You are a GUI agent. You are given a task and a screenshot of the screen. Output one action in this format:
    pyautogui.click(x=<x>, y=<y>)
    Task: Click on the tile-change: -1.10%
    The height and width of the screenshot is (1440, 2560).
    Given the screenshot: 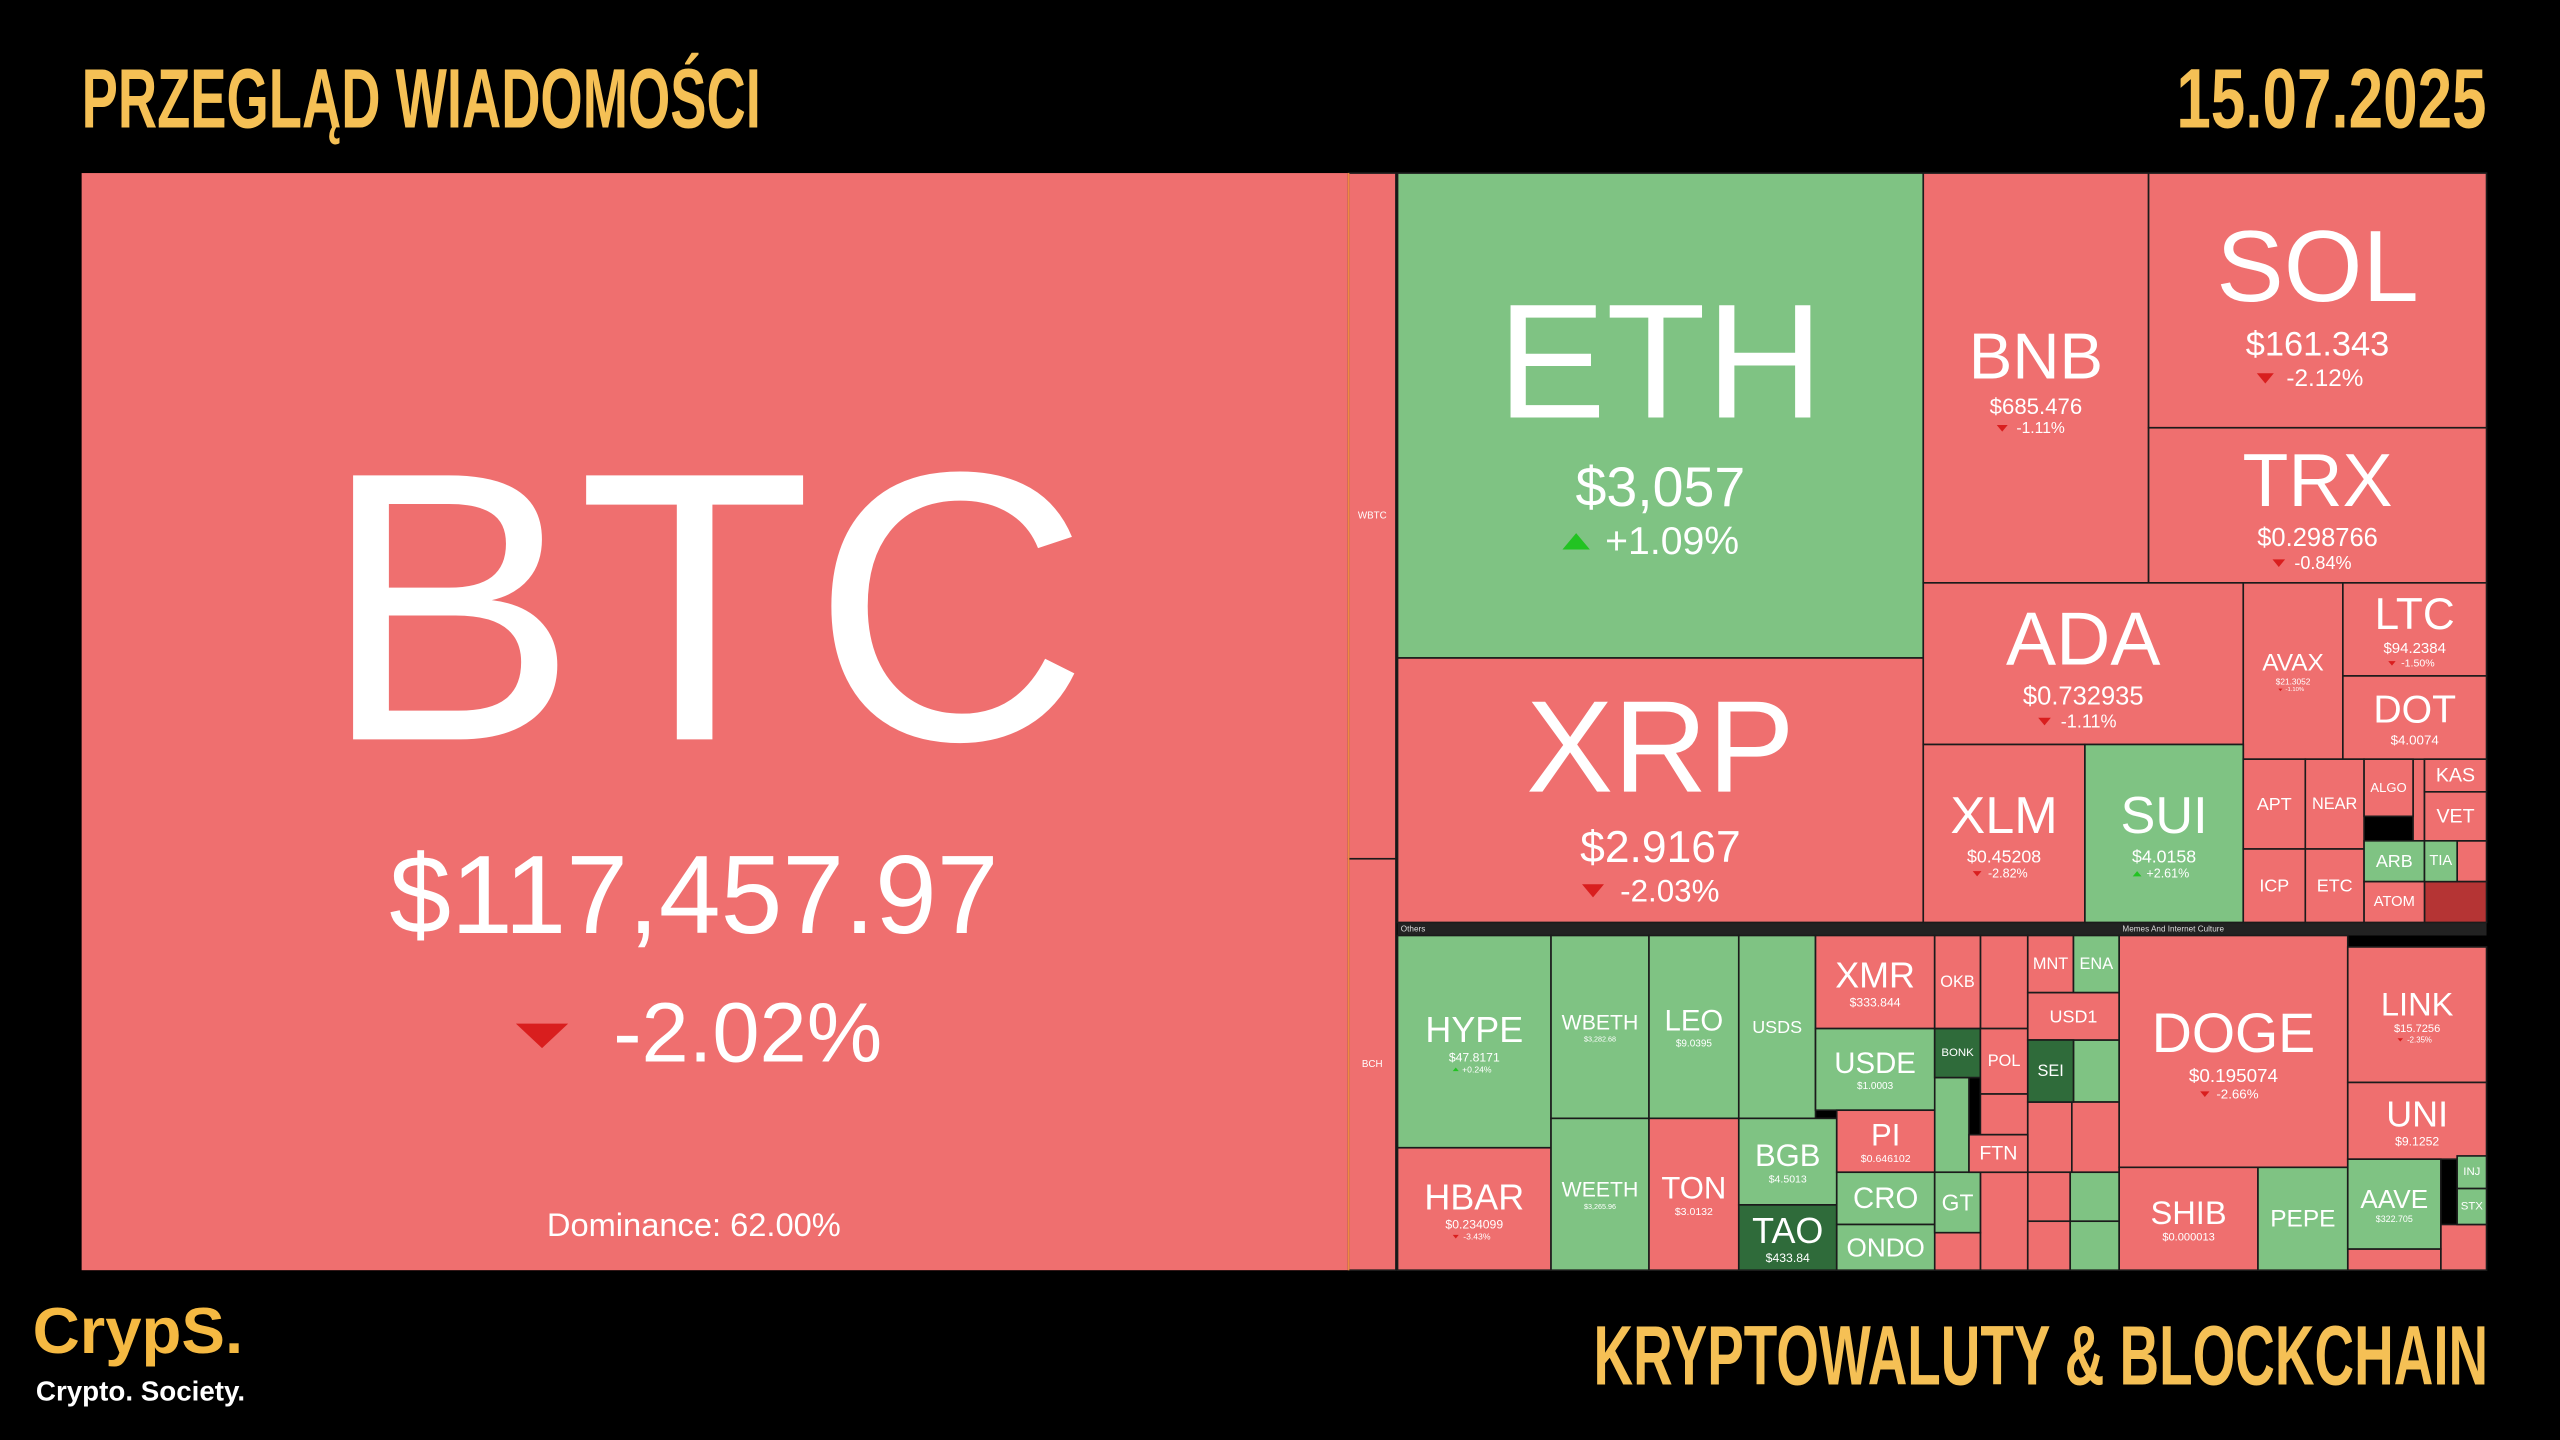 What is the action you would take?
    pyautogui.click(x=2295, y=690)
    